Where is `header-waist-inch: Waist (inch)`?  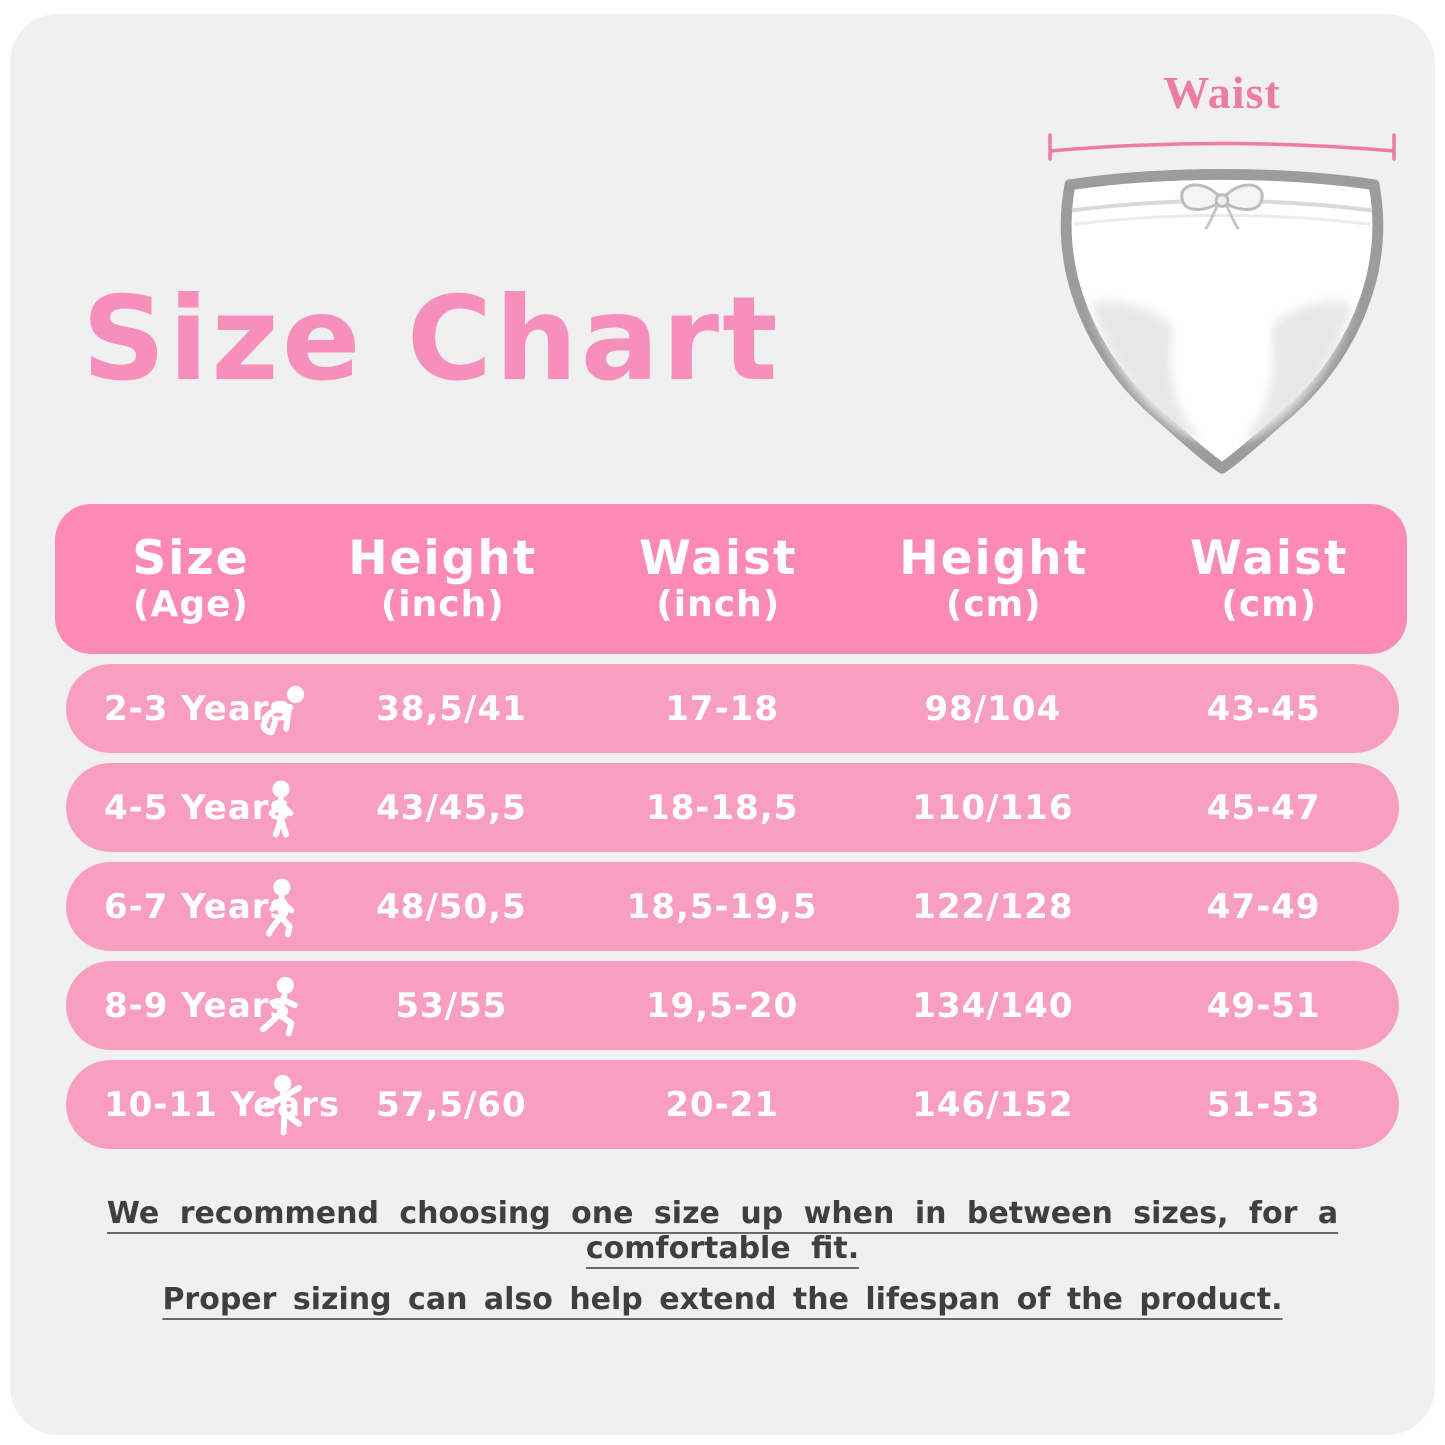
header-waist-inch: Waist (inch) is located at coordinates (719, 578).